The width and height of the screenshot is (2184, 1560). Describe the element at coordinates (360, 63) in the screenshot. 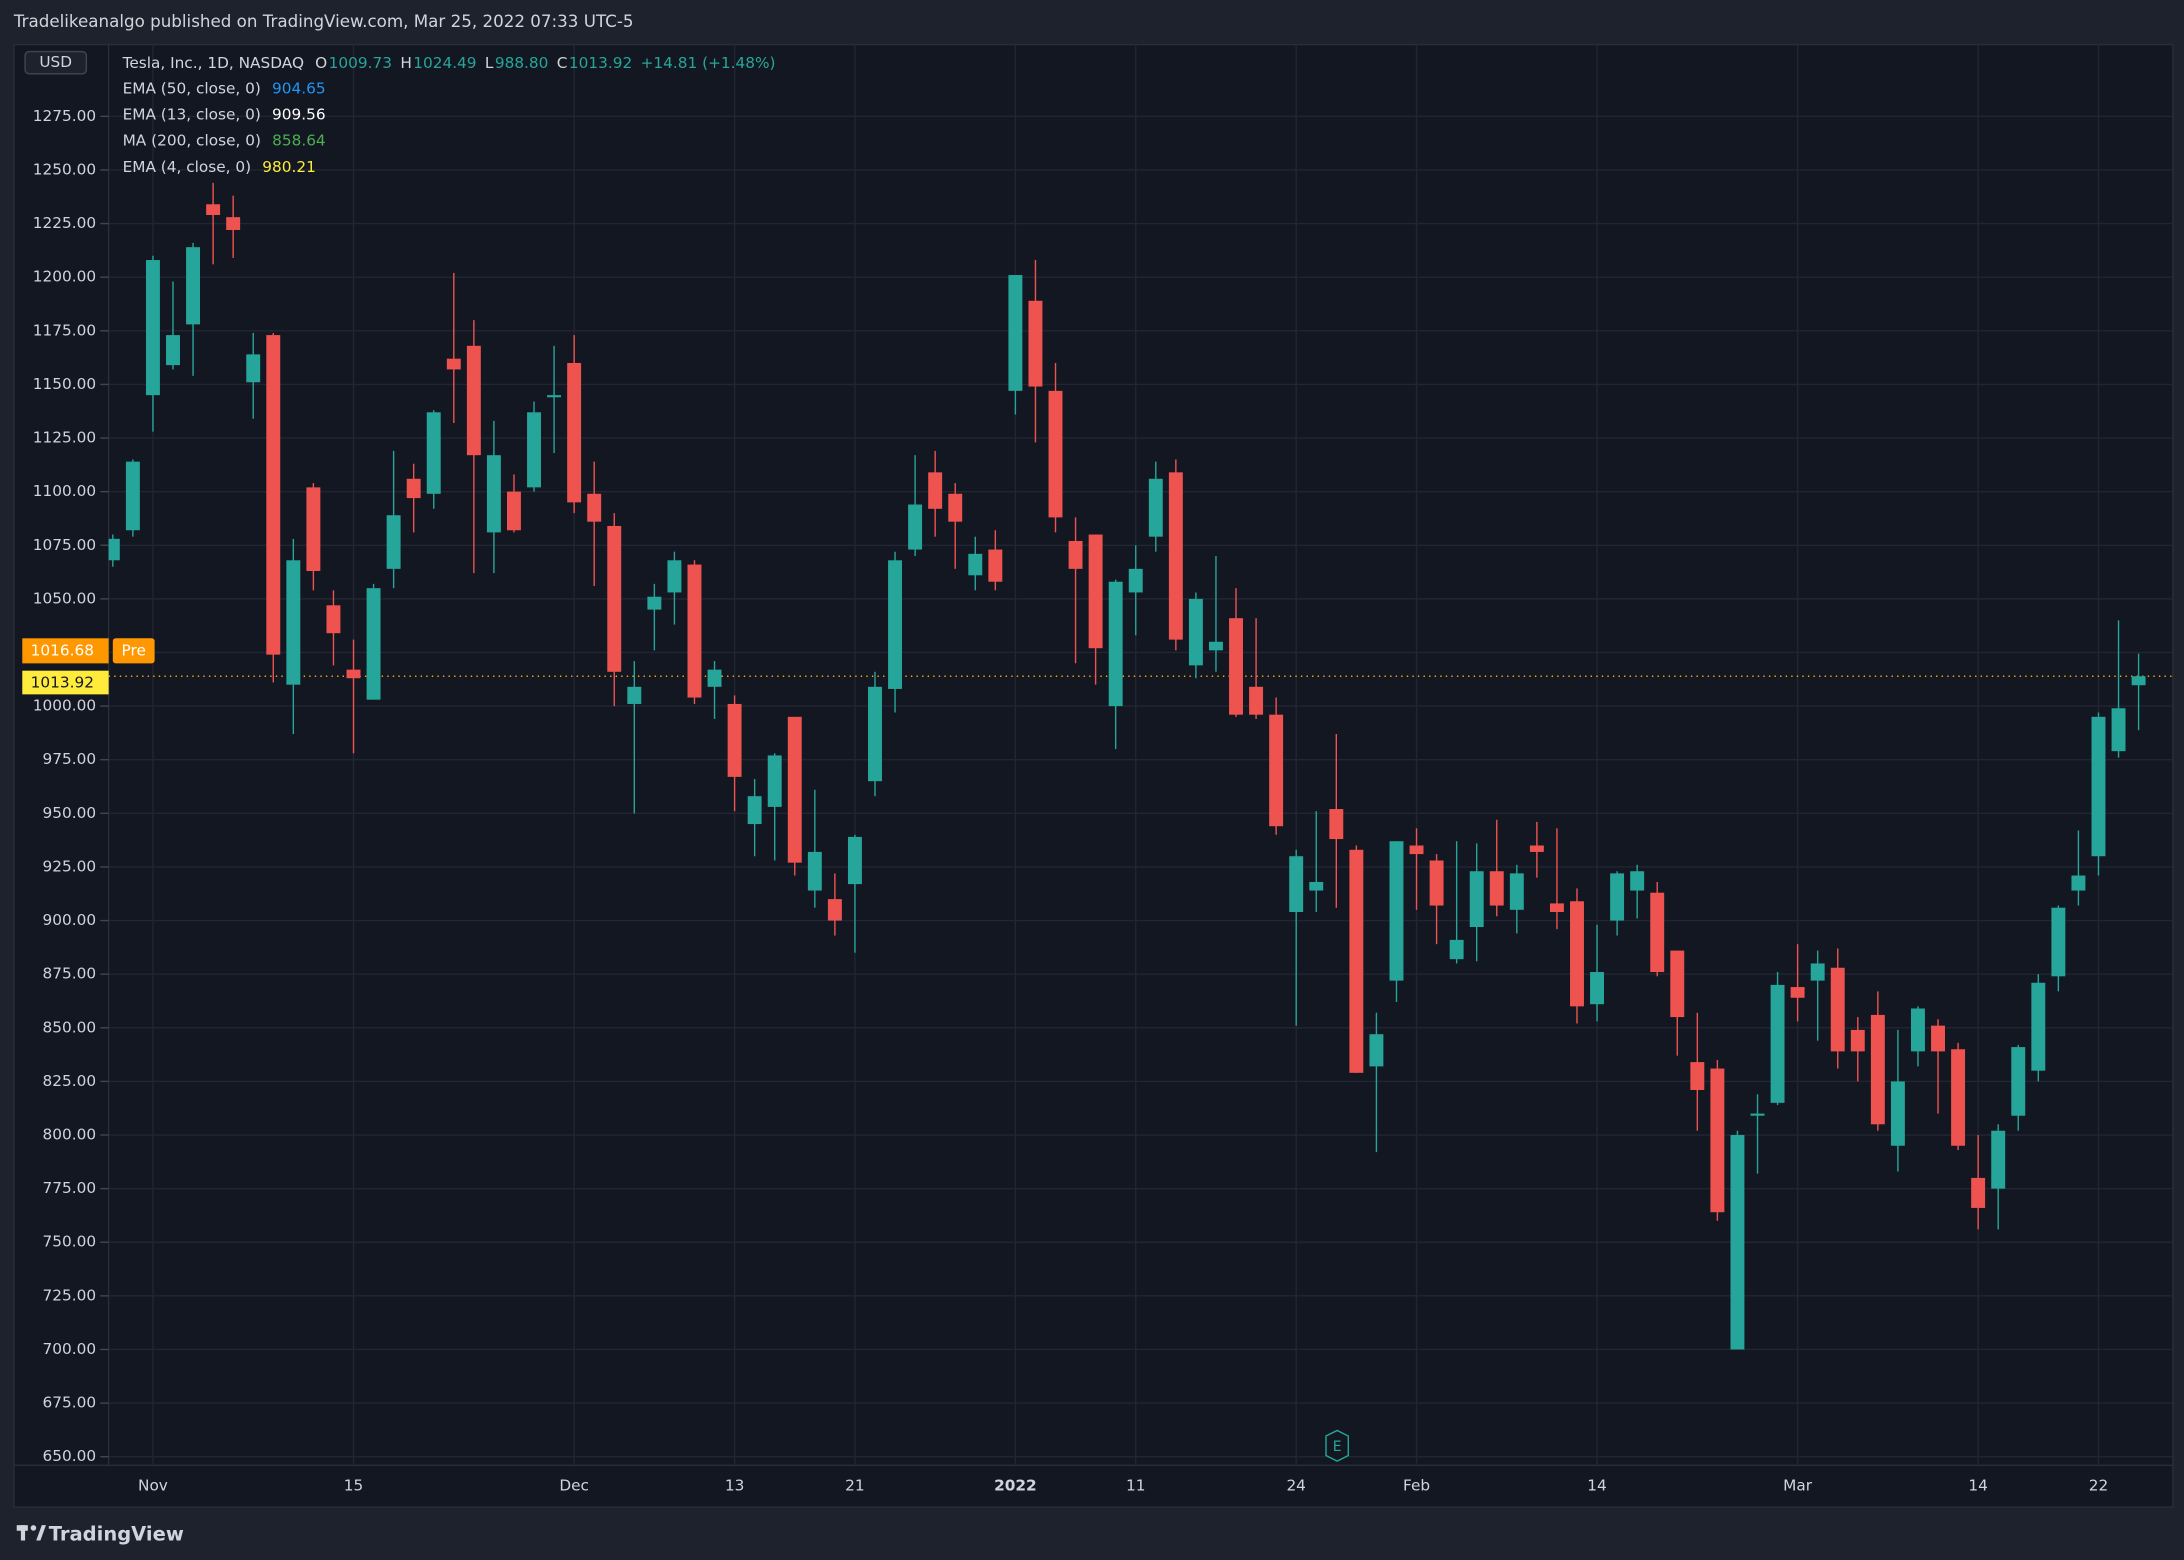

I see `ohlc-value: 1009.73` at that location.